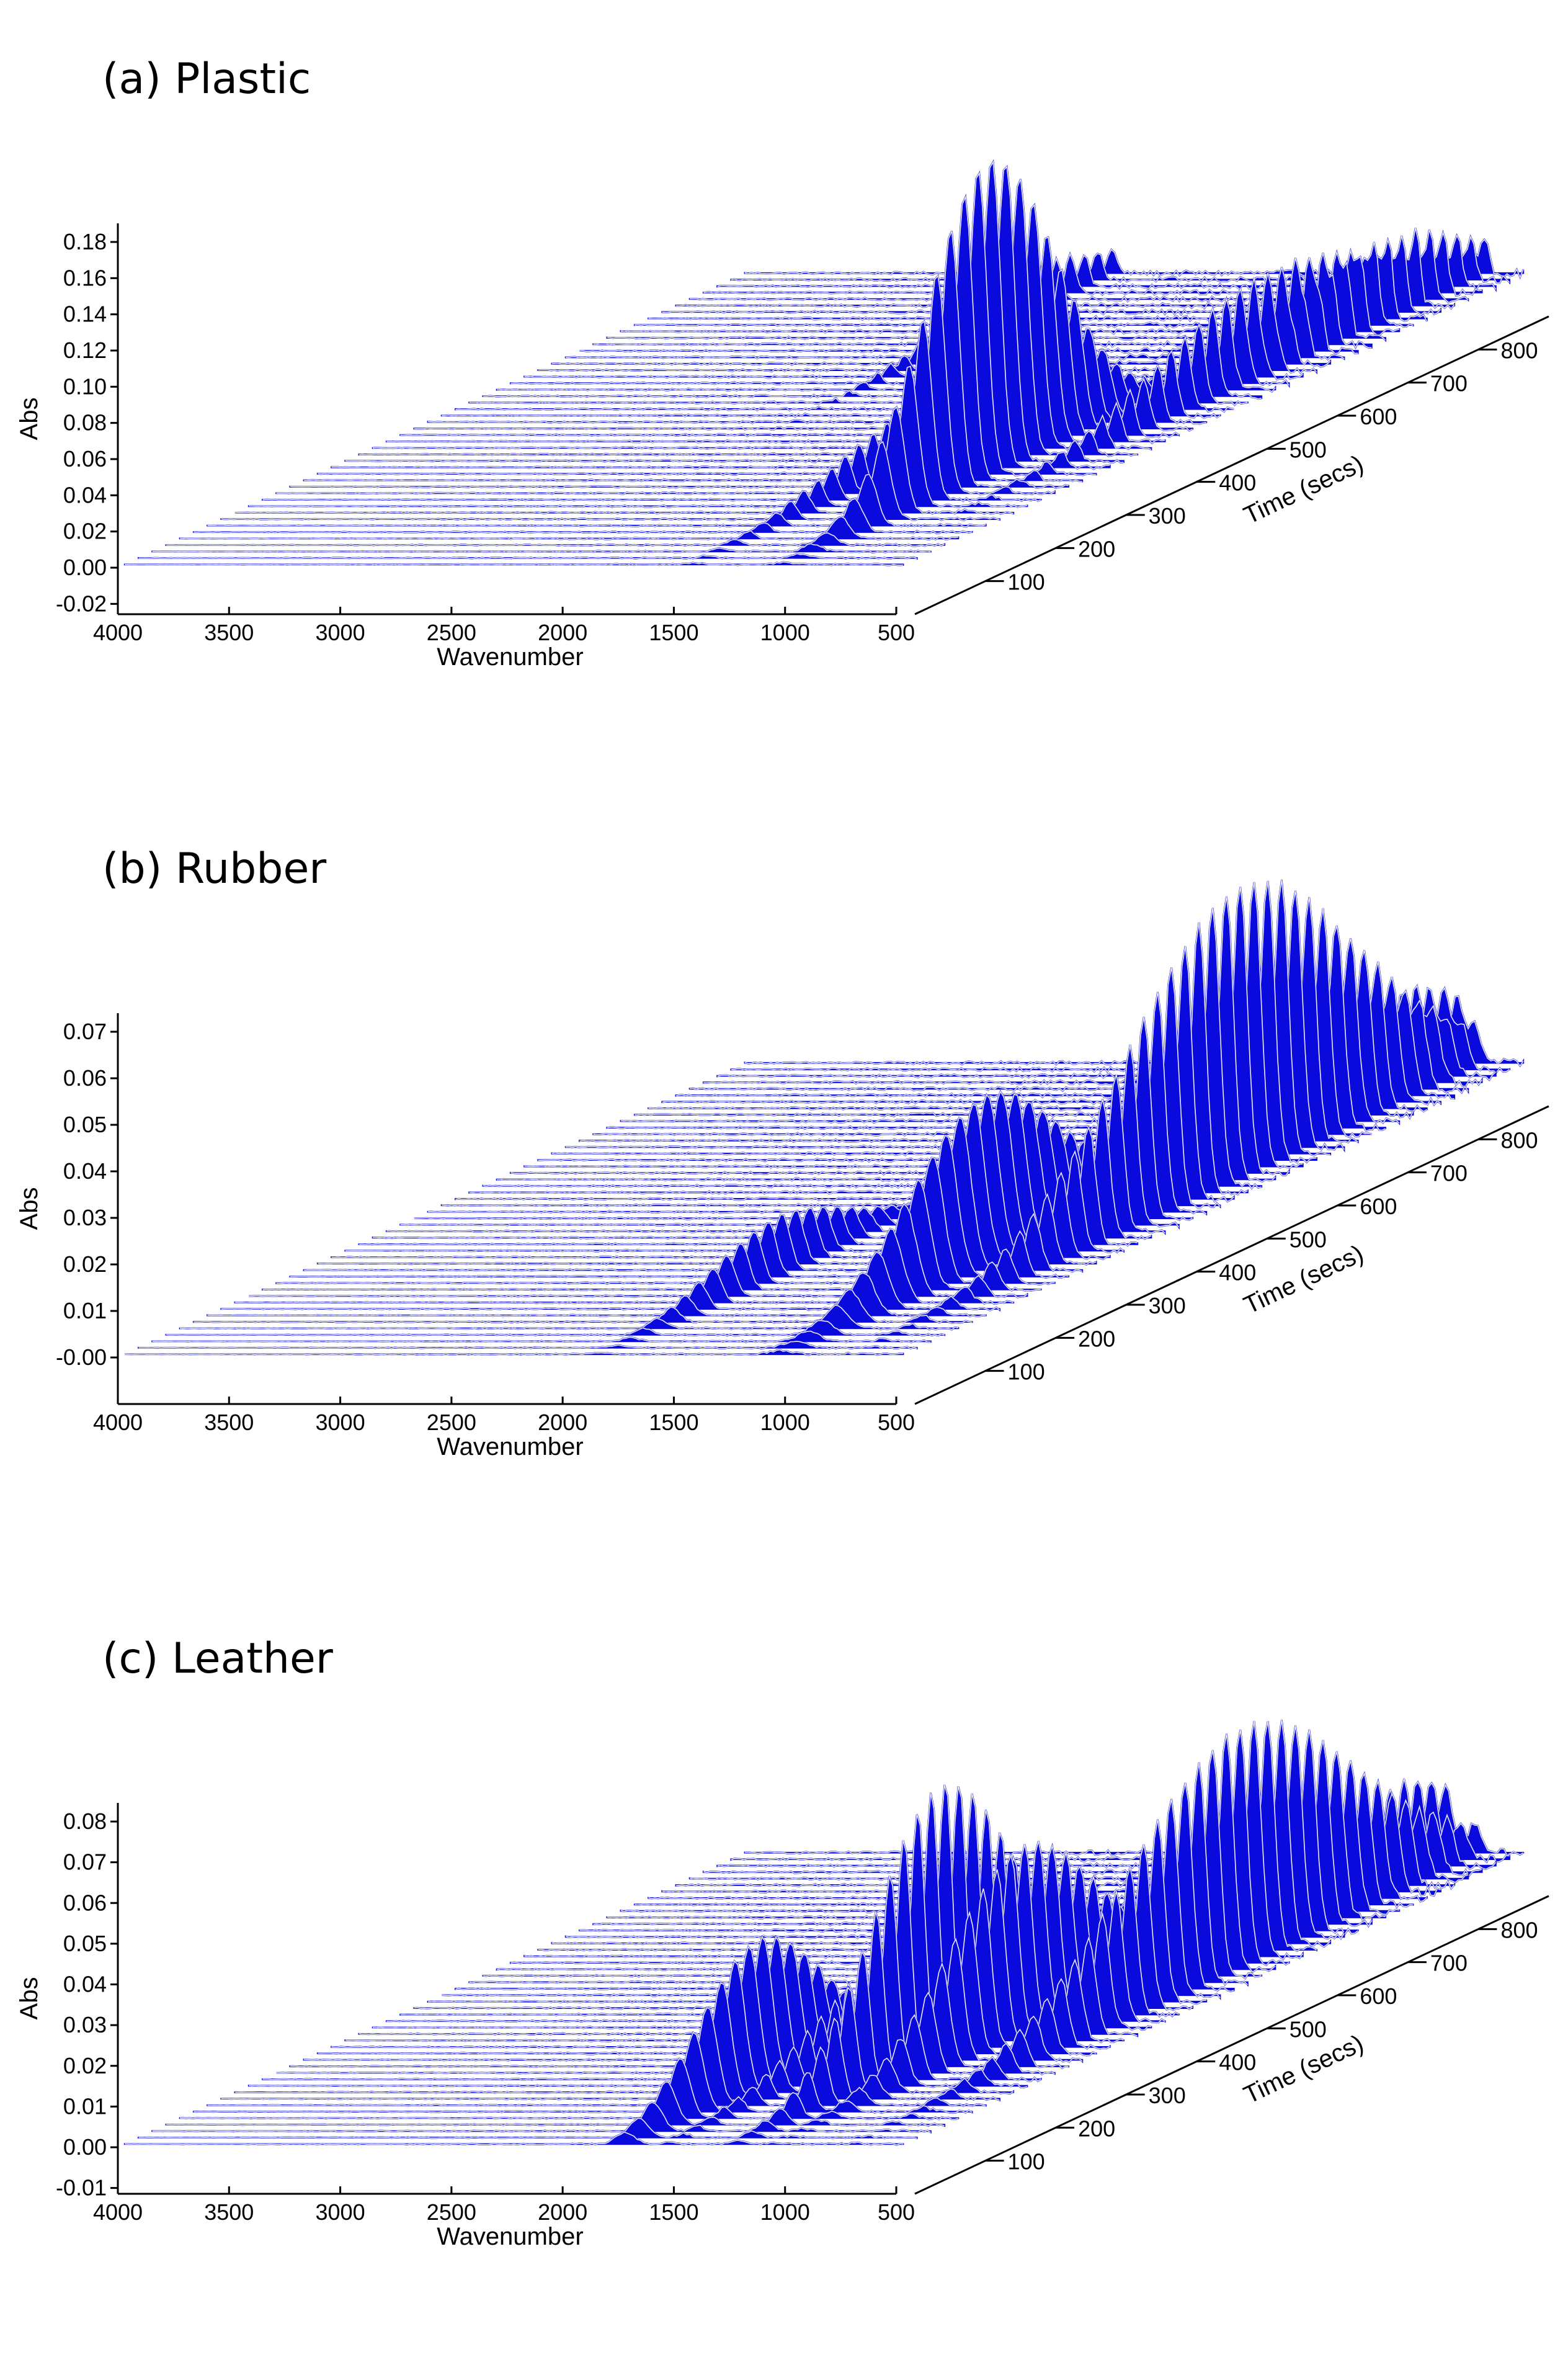 Image resolution: width=1568 pixels, height=2370 pixels. Describe the element at coordinates (85, 1821) in the screenshot. I see `y-tick-label-0-08: 0.08` at that location.